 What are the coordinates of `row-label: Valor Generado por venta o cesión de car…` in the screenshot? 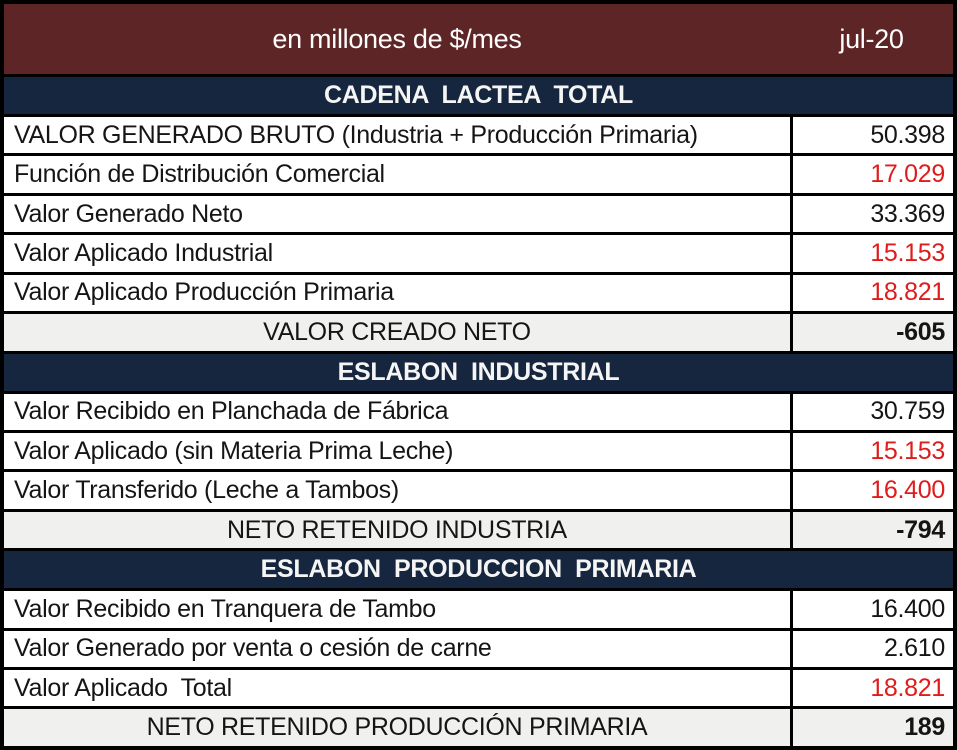 It's located at (397, 649).